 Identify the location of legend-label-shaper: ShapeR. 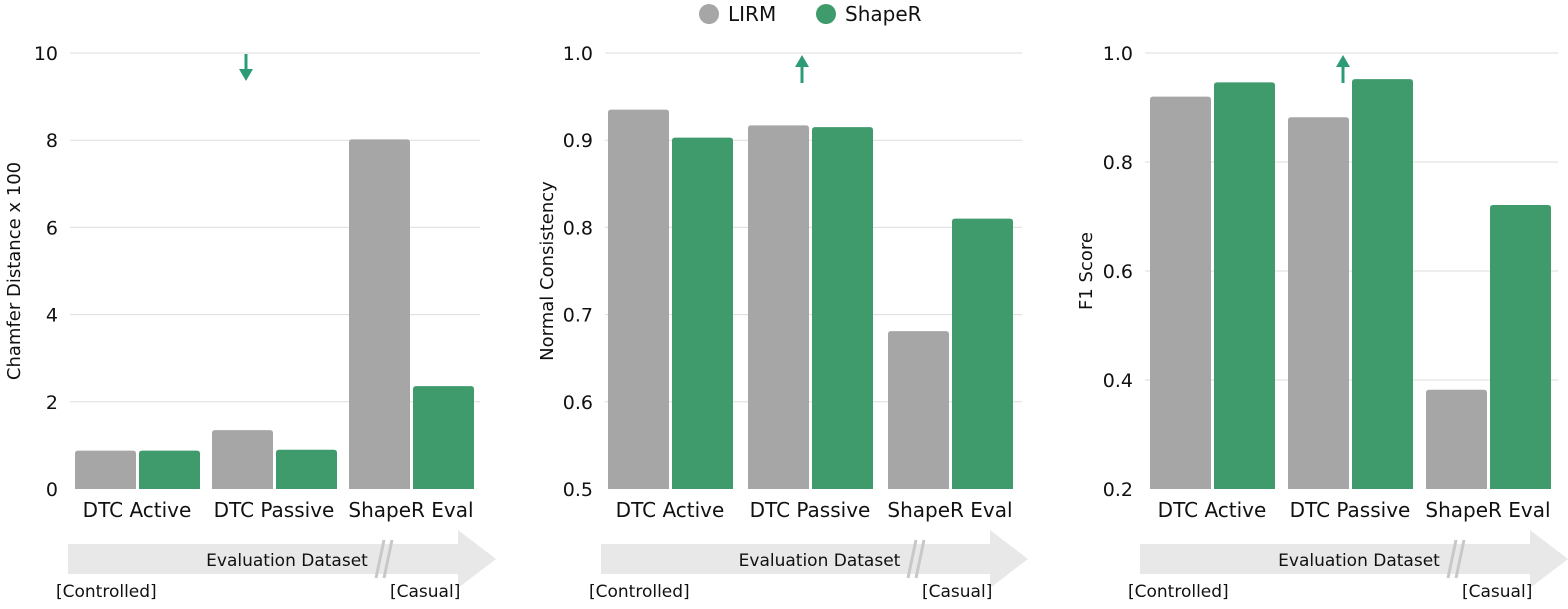
(883, 14).